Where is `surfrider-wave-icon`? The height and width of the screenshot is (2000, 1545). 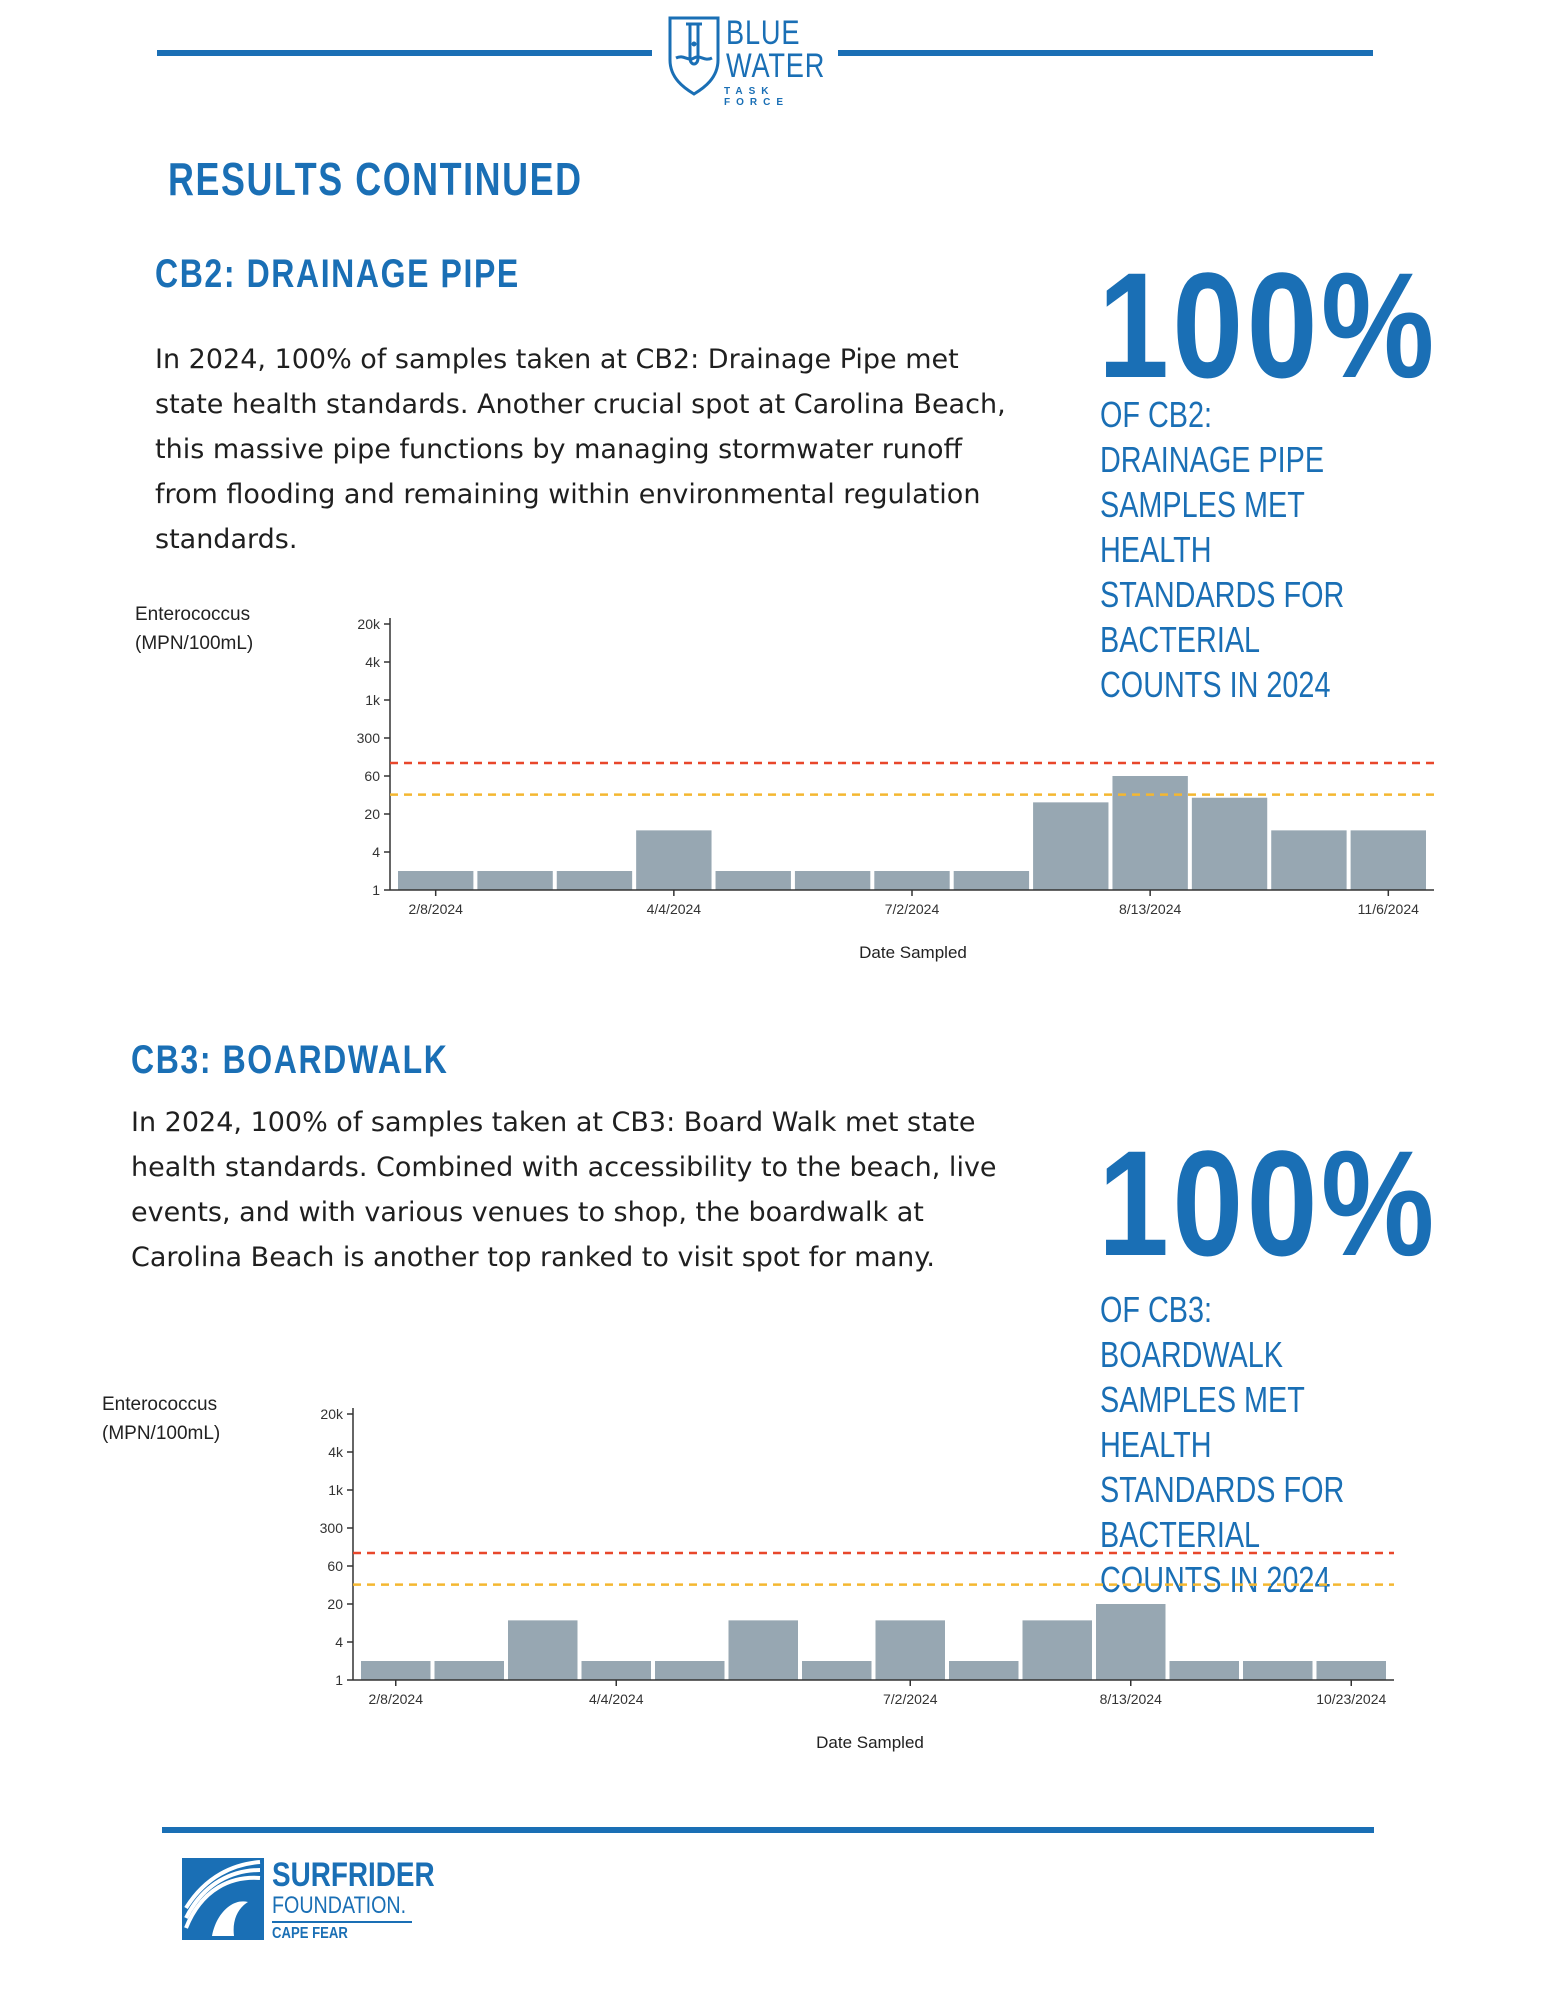
surfrider-wave-icon is located at coordinates (223, 1899).